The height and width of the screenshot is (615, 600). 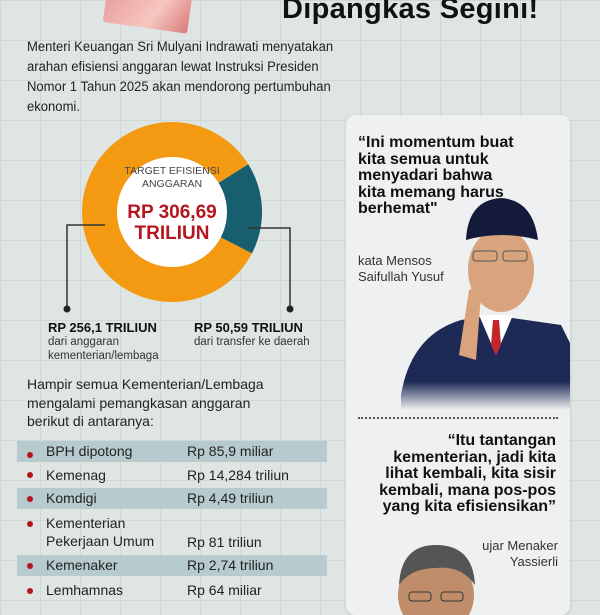 I want to click on quote-divider, so click(x=458, y=418).